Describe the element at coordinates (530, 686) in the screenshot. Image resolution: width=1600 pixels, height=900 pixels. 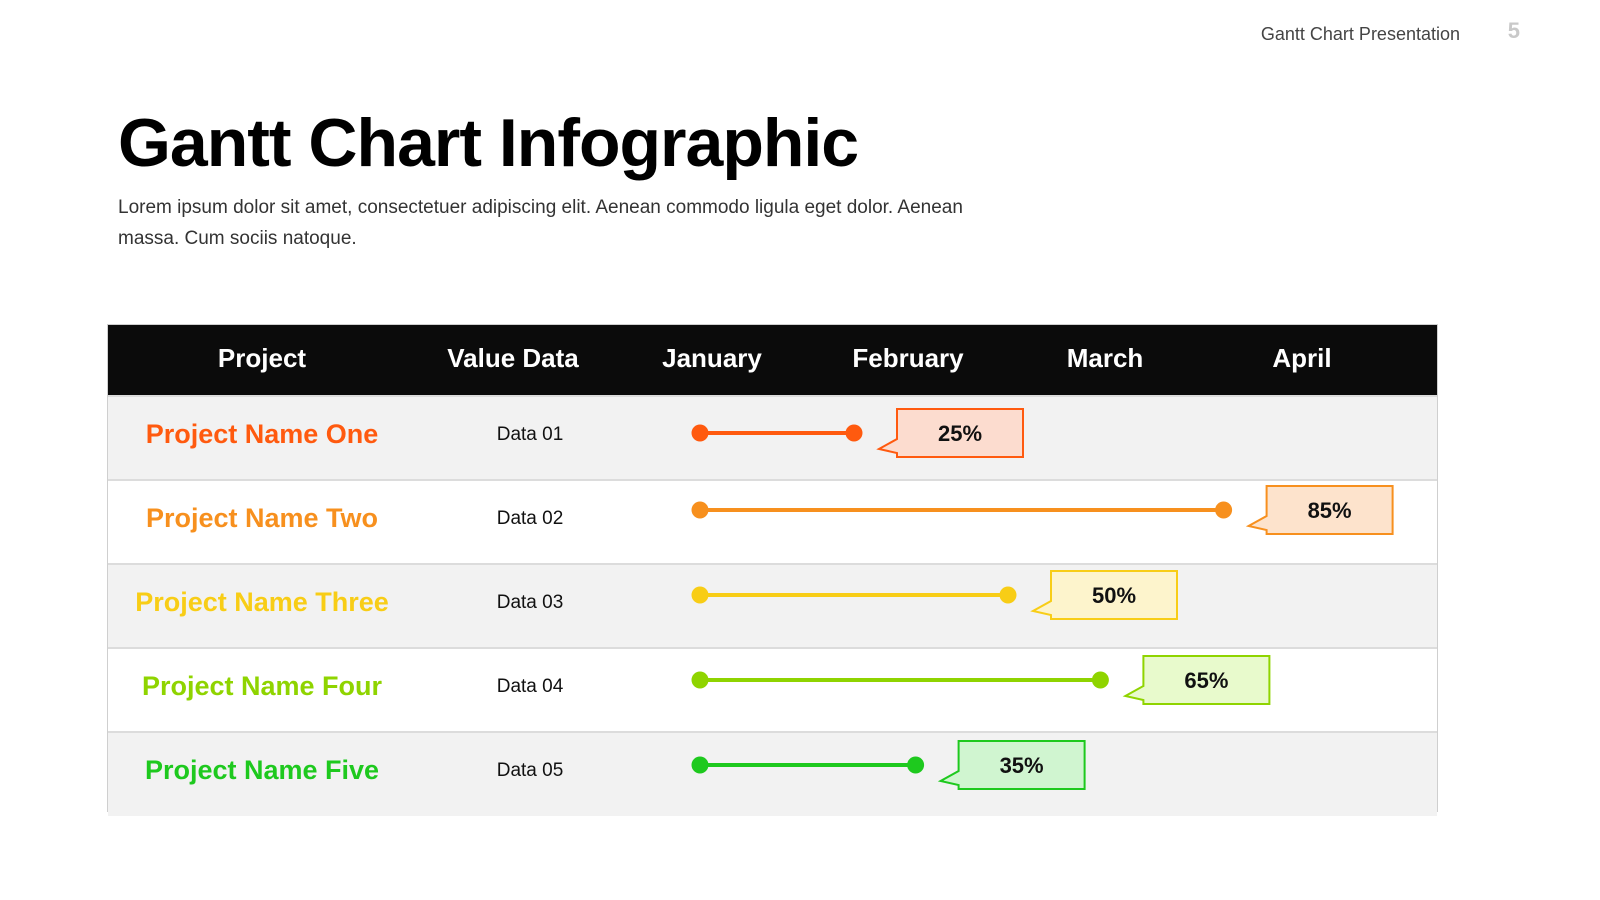
I see `project-data: Data 04` at that location.